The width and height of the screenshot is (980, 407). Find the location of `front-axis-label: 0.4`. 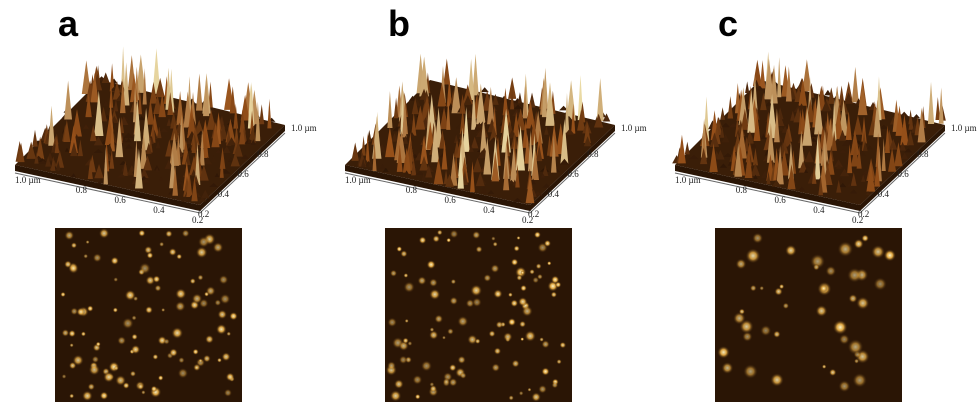

front-axis-label: 0.4 is located at coordinates (489, 210).